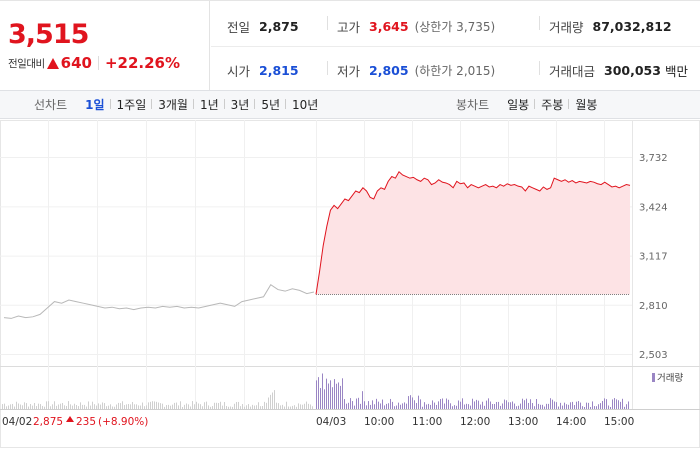  I want to click on candle-chart-tabs: 봉차트 일봉 주봉 월봉, so click(529, 104).